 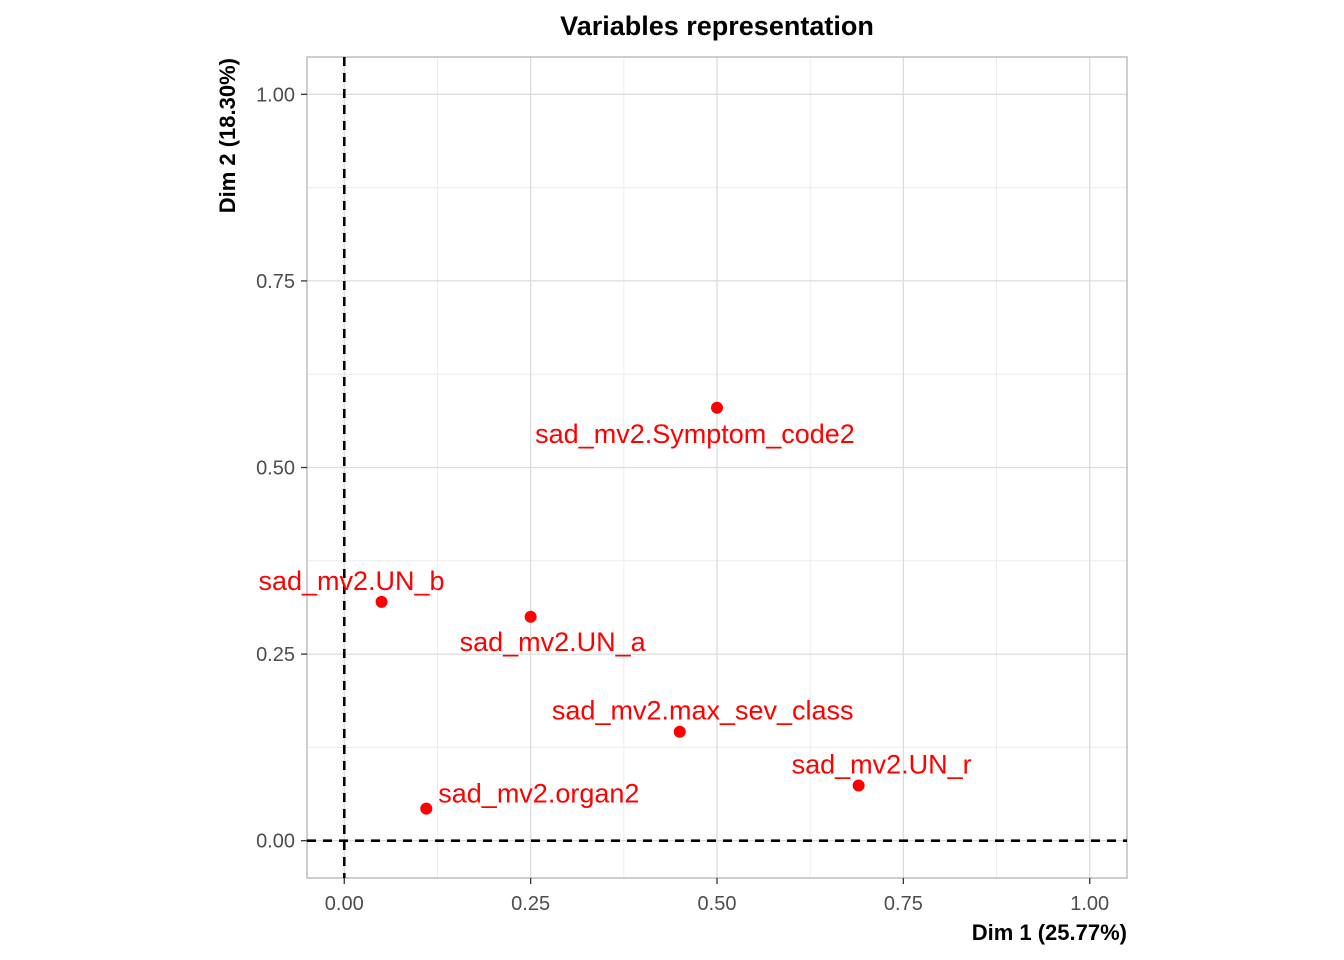 What do you see at coordinates (553, 642) in the screenshot?
I see `point-label: sad_mv2.UN_a` at bounding box center [553, 642].